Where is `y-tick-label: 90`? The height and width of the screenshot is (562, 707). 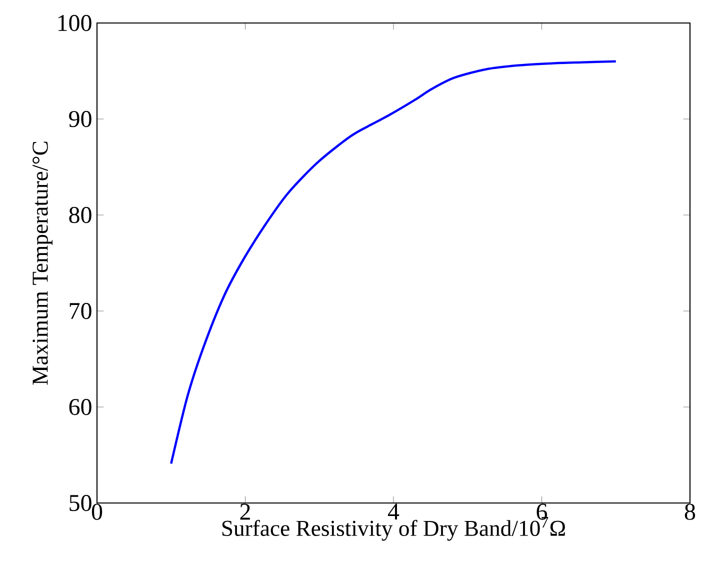 y-tick-label: 90 is located at coordinates (80, 119).